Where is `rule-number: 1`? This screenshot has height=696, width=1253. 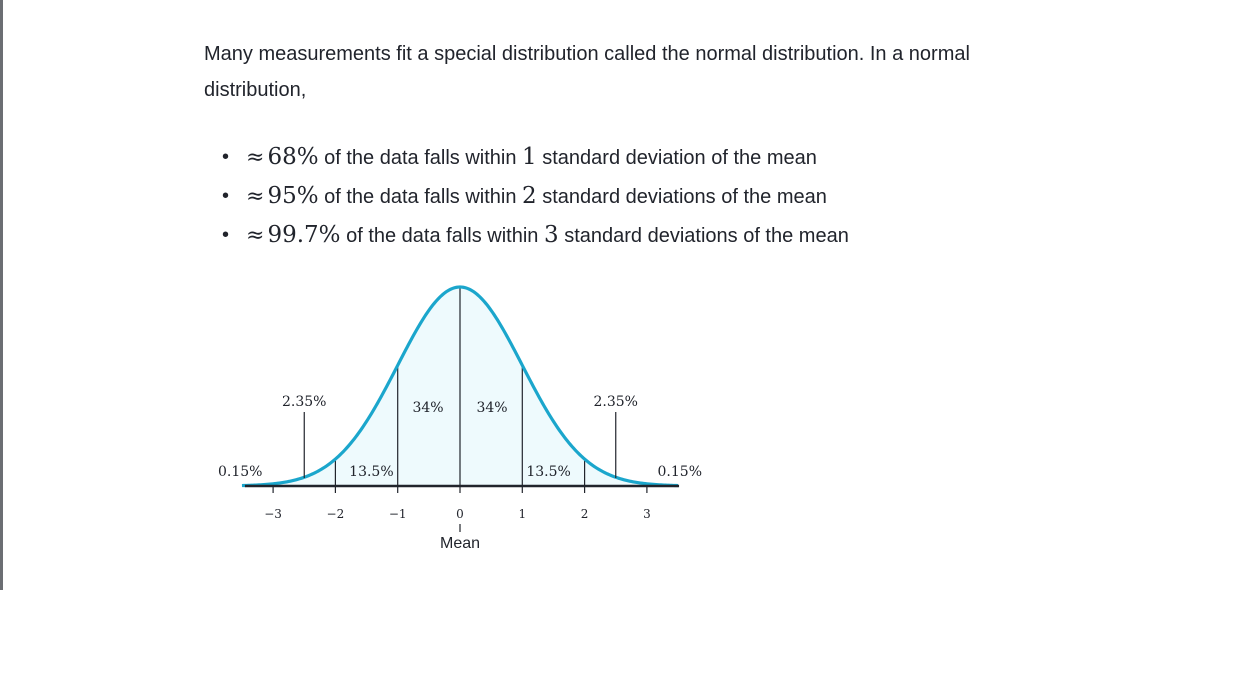 rule-number: 1 is located at coordinates (529, 157).